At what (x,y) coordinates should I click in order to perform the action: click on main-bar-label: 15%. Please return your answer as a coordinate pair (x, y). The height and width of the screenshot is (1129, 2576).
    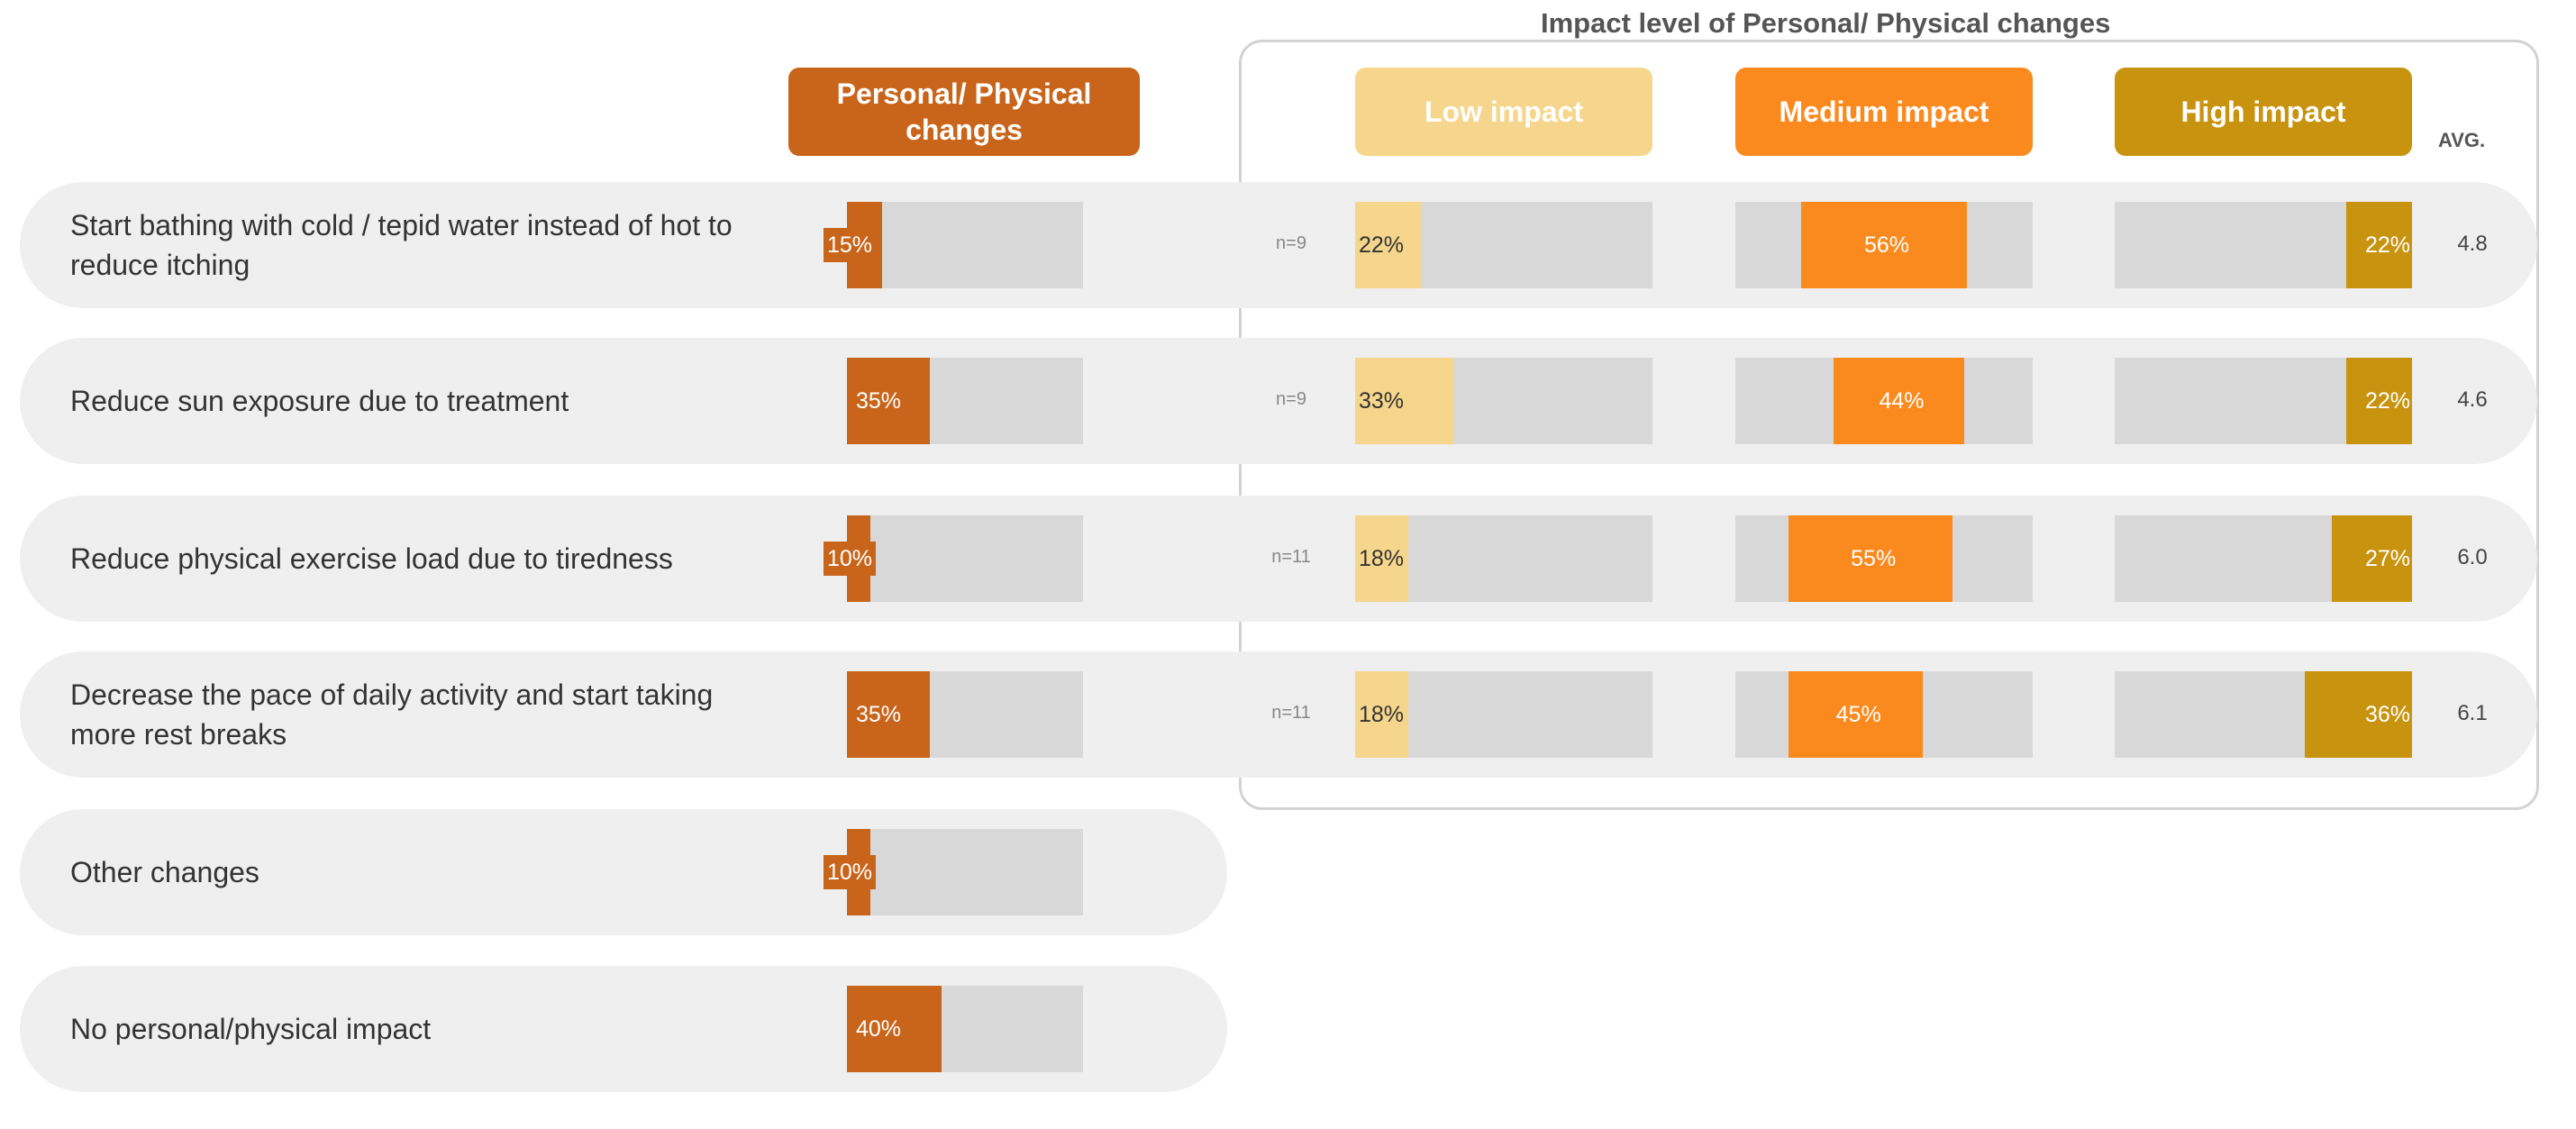
    Looking at the image, I should click on (850, 245).